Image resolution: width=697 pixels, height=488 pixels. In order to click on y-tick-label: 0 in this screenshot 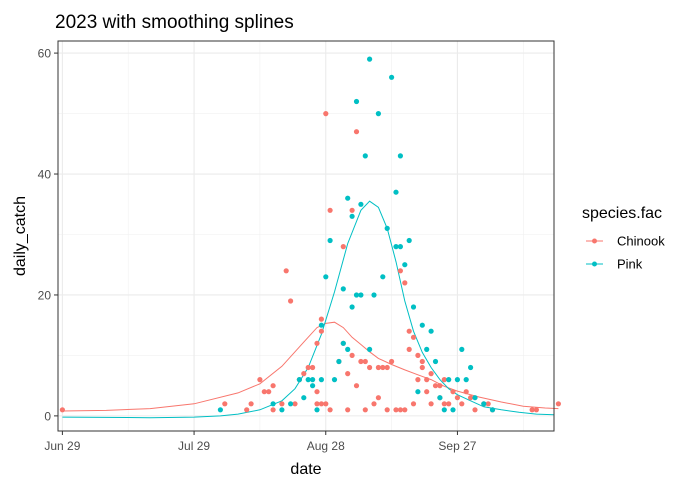, I will do `click(47, 416)`.